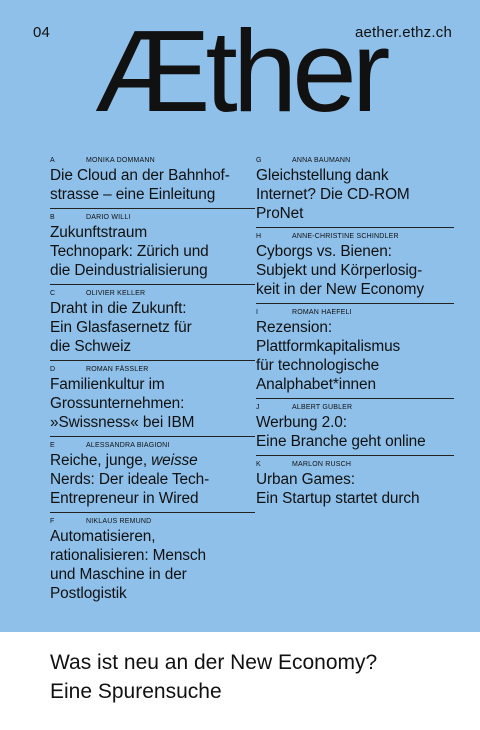 Image resolution: width=480 pixels, height=730 pixels. I want to click on website-url: aether.ethz.ch, so click(403, 32).